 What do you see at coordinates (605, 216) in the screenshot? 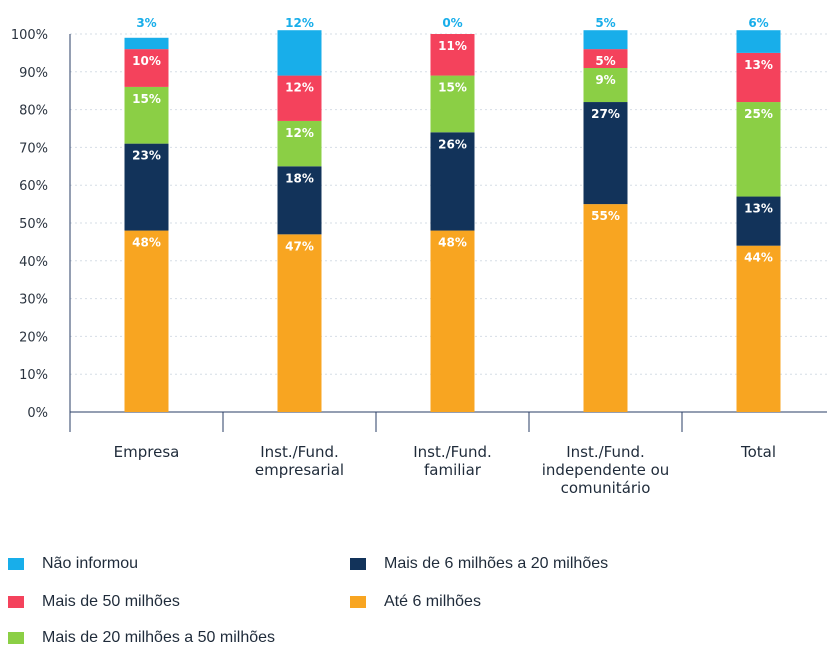
I see `data-label: 55%` at bounding box center [605, 216].